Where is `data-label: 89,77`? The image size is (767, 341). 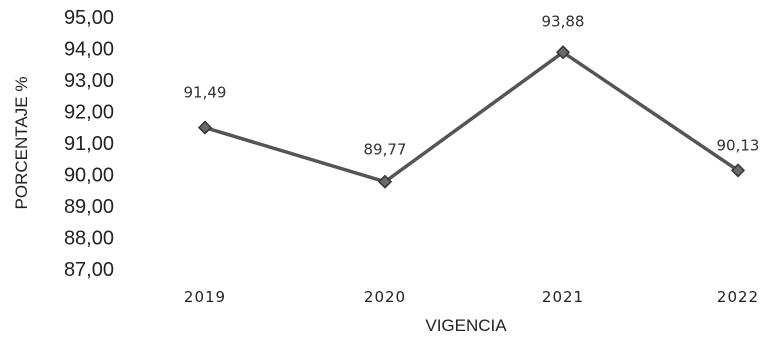 data-label: 89,77 is located at coordinates (385, 150).